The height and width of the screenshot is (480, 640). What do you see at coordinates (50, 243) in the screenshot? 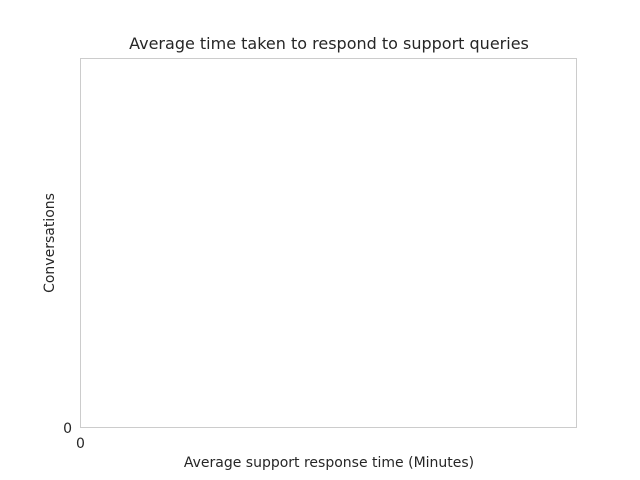
I see `y-axis-label: Conversations` at bounding box center [50, 243].